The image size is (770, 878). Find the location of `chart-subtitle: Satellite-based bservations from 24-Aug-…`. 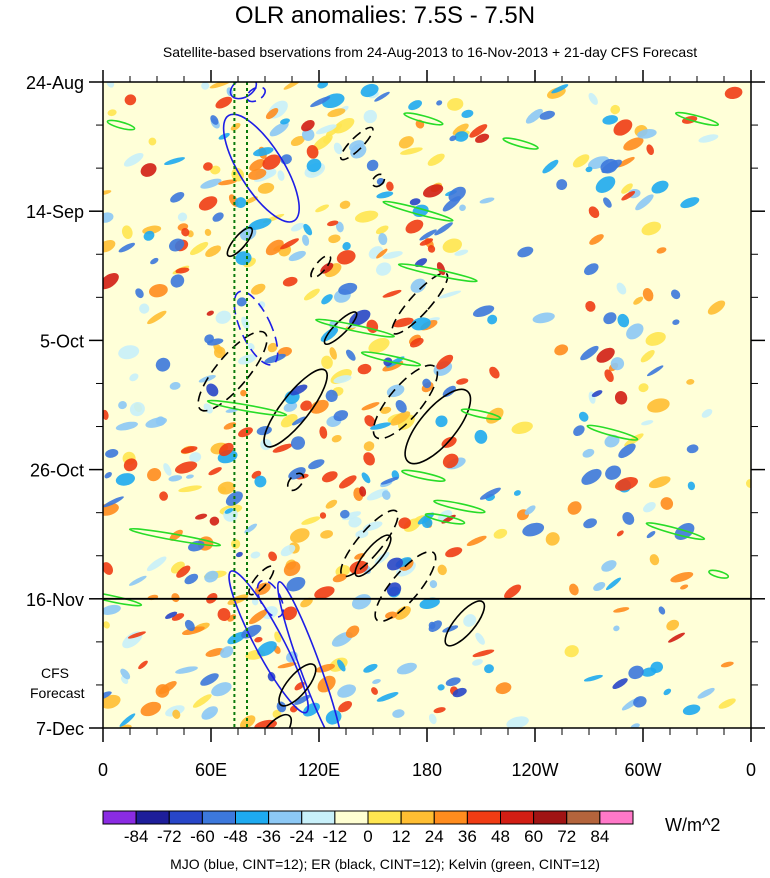

chart-subtitle: Satellite-based bservations from 24-Aug-… is located at coordinates (430, 52).